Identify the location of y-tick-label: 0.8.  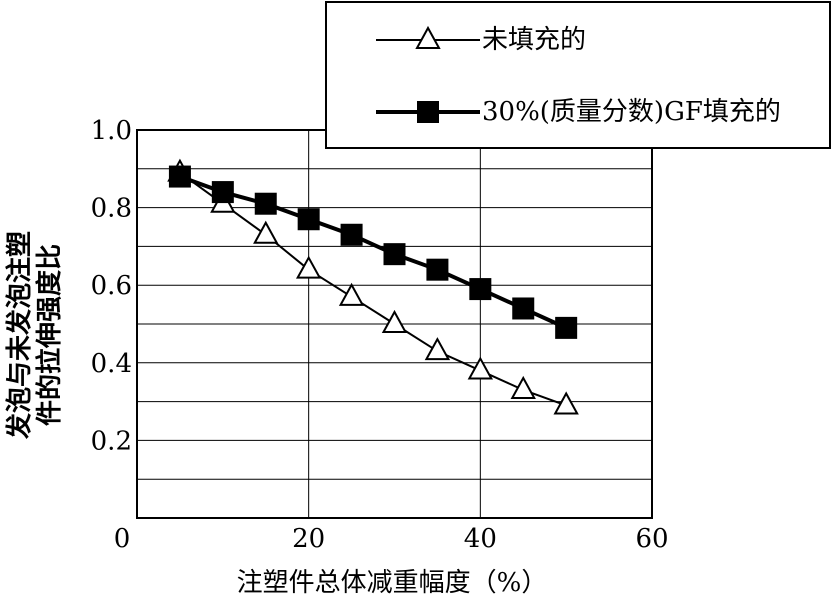
(111, 209).